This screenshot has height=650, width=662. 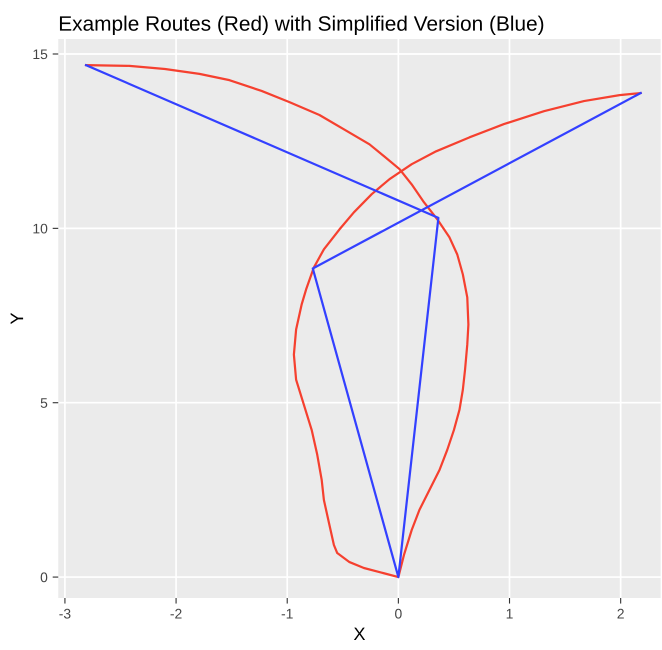 What do you see at coordinates (44, 577) in the screenshot?
I see `y-tick-label: 0` at bounding box center [44, 577].